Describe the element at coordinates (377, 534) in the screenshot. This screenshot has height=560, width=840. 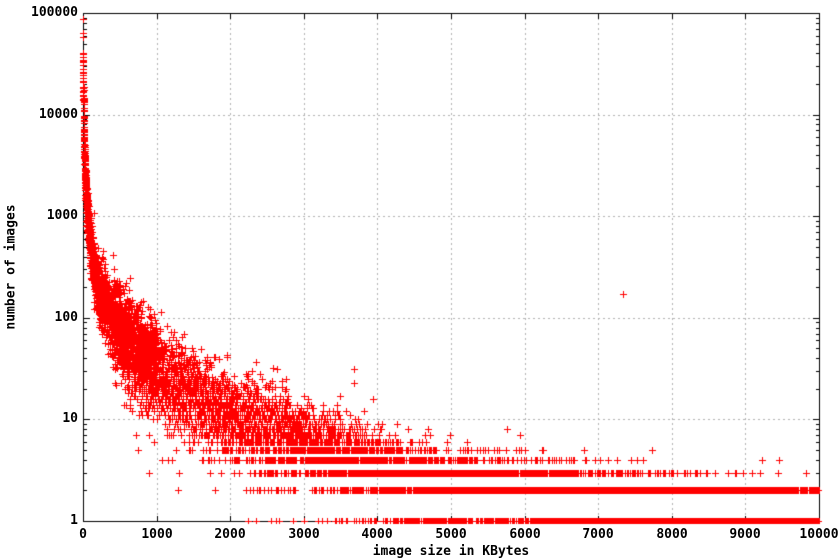
I see `x-tick-label: 4000` at that location.